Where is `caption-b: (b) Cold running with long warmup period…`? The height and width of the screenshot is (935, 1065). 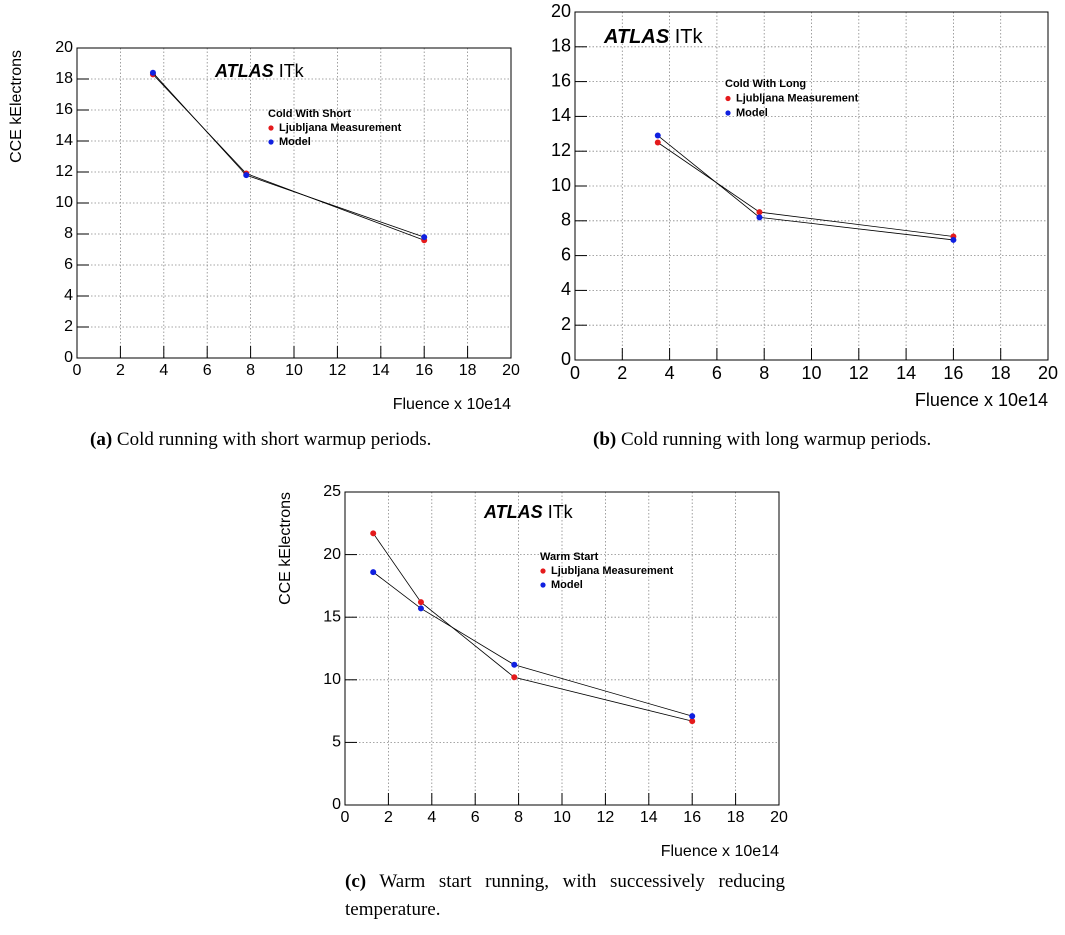
caption-b: (b) Cold running with long warmup period… is located at coordinates (762, 440).